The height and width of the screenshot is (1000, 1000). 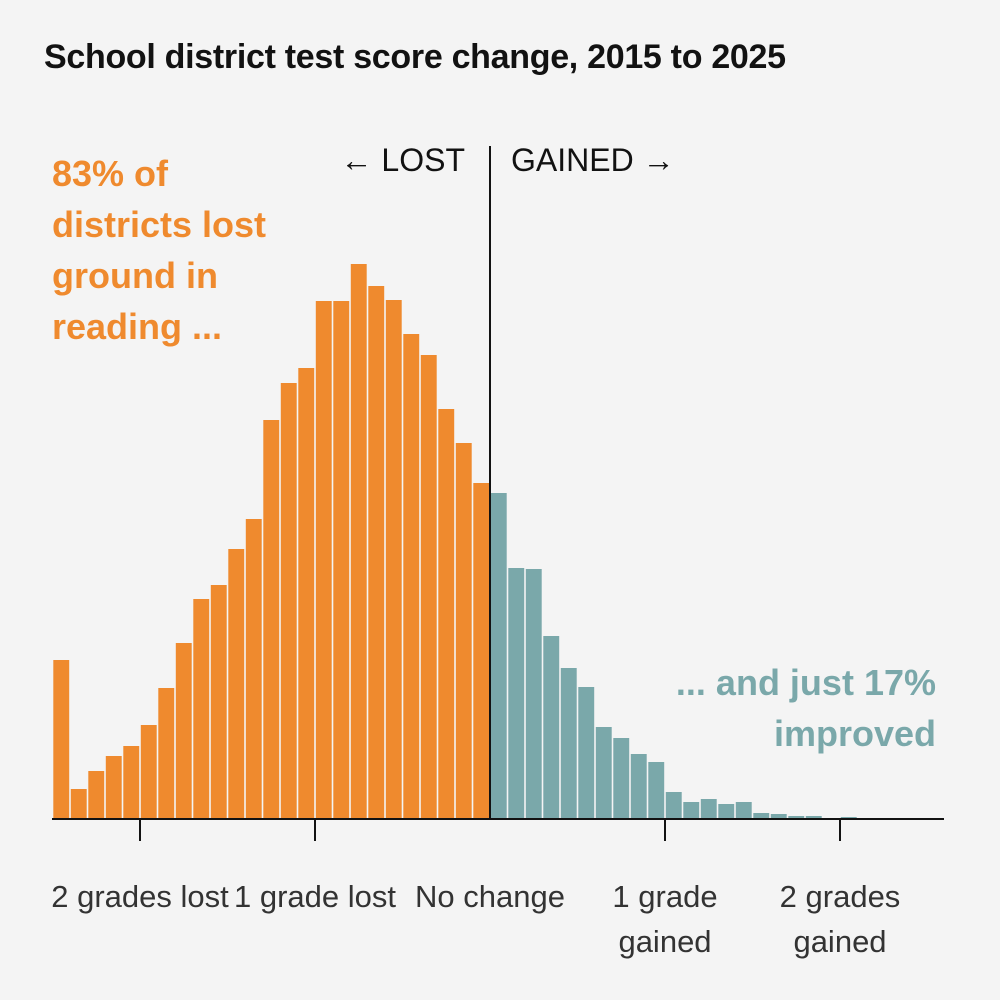 I want to click on lost-direction-label: ← LOST, so click(x=402, y=160).